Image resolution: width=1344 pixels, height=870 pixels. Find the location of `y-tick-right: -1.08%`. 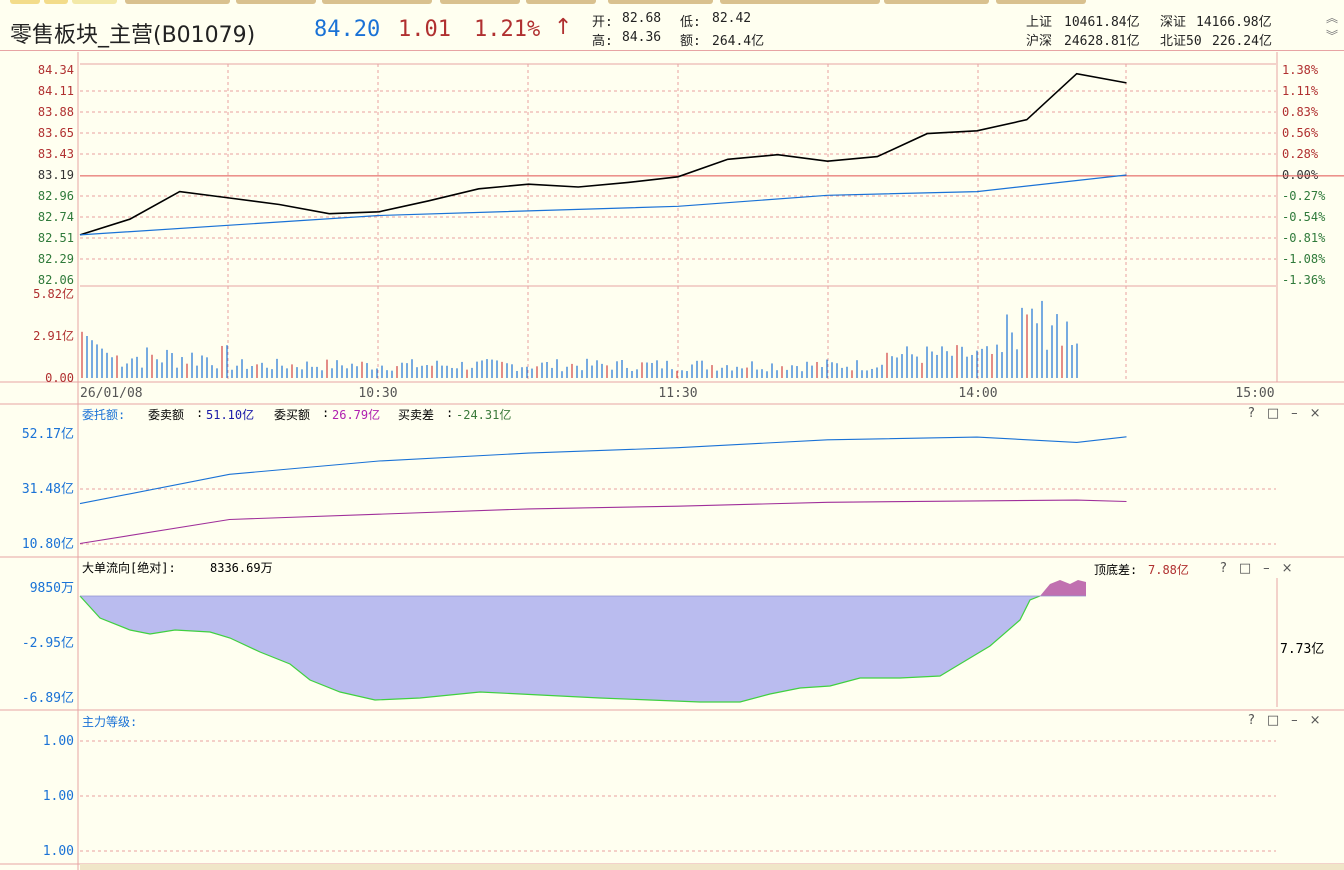

y-tick-right: -1.08% is located at coordinates (1304, 259).